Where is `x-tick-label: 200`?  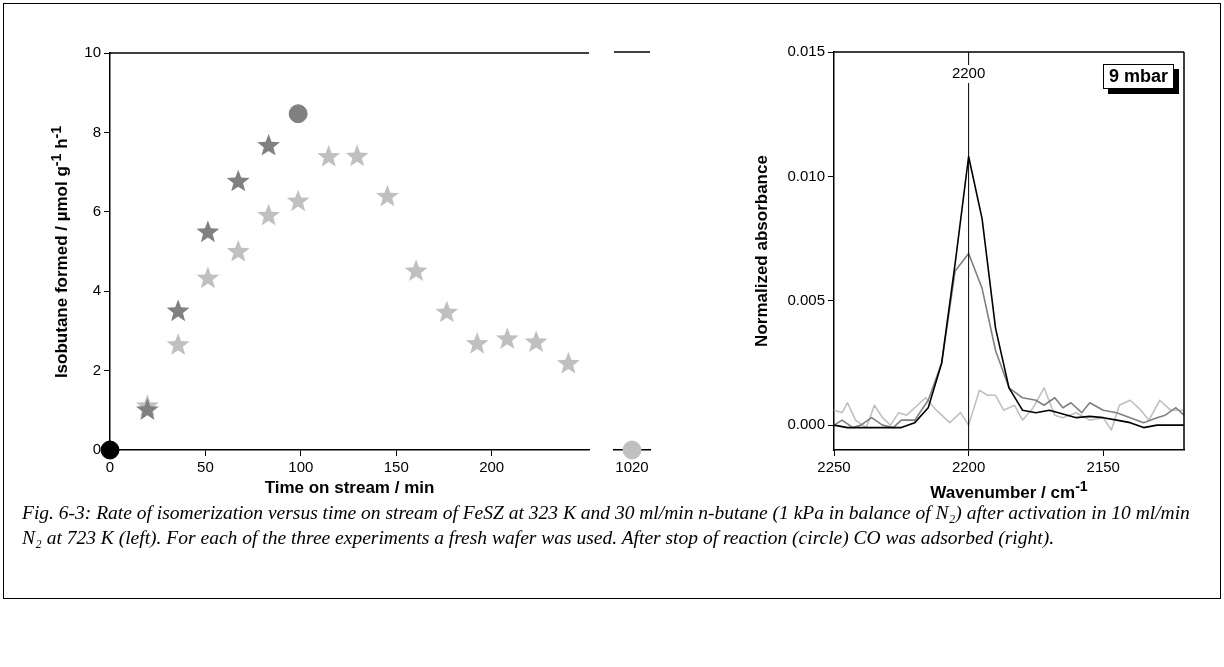
x-tick-label: 200 is located at coordinates (492, 467).